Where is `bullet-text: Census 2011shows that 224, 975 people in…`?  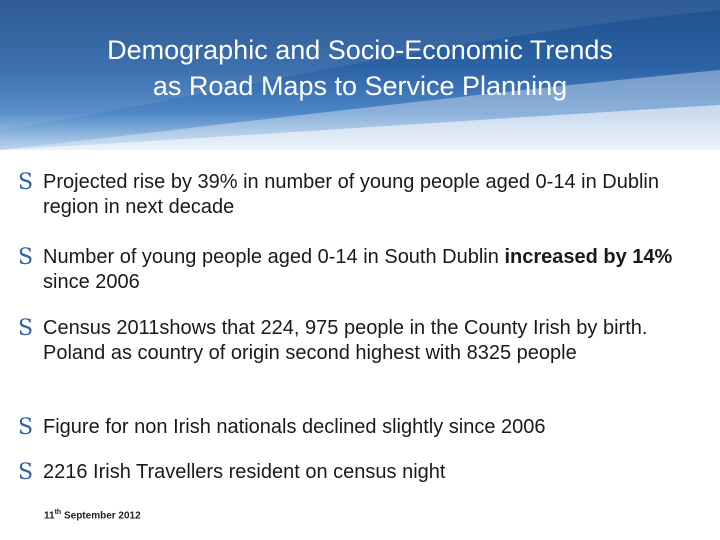 bullet-text: Census 2011shows that 224, 975 people in… is located at coordinates (345, 340).